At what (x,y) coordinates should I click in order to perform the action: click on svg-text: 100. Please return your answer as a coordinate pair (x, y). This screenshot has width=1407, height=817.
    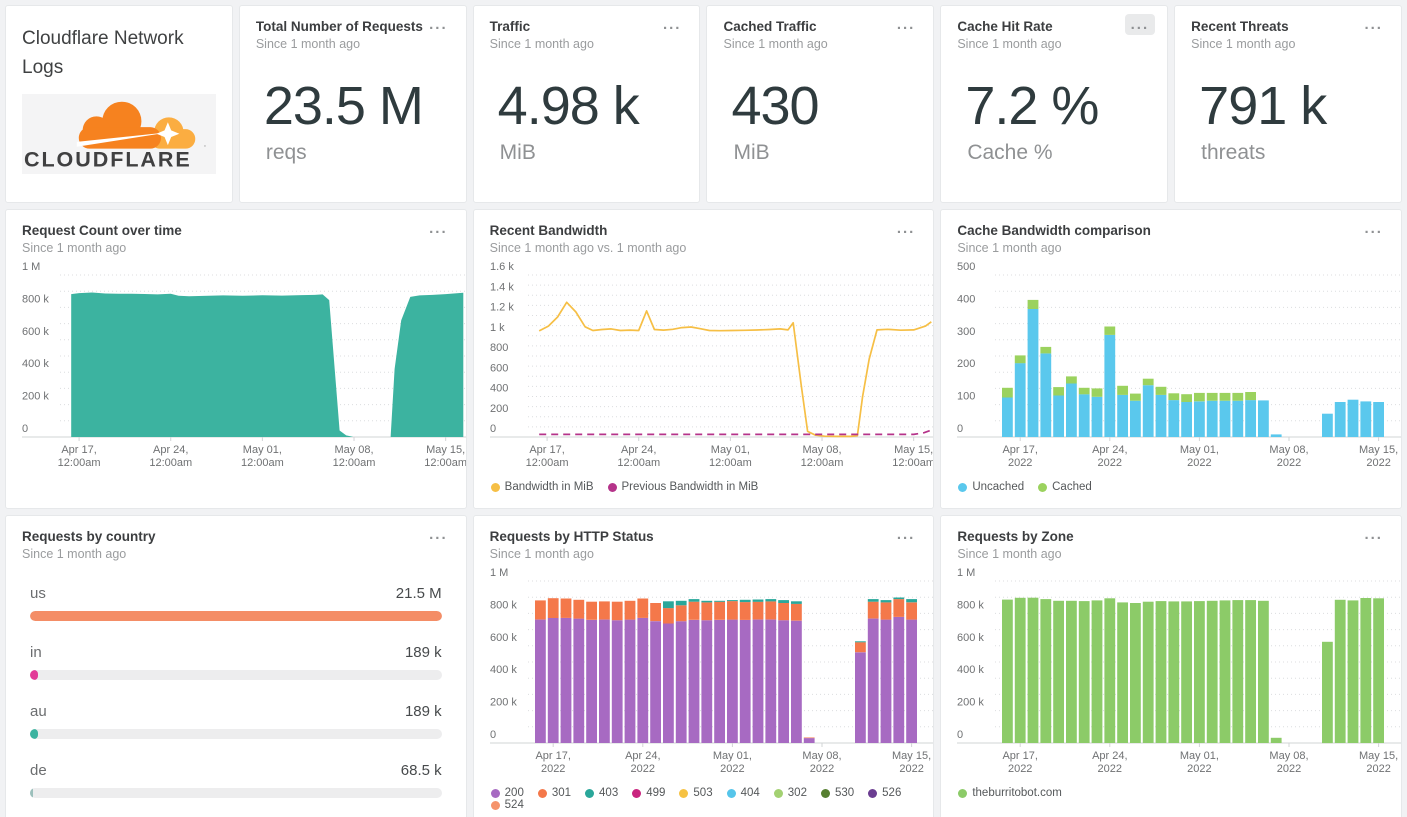
    Looking at the image, I should click on (966, 397).